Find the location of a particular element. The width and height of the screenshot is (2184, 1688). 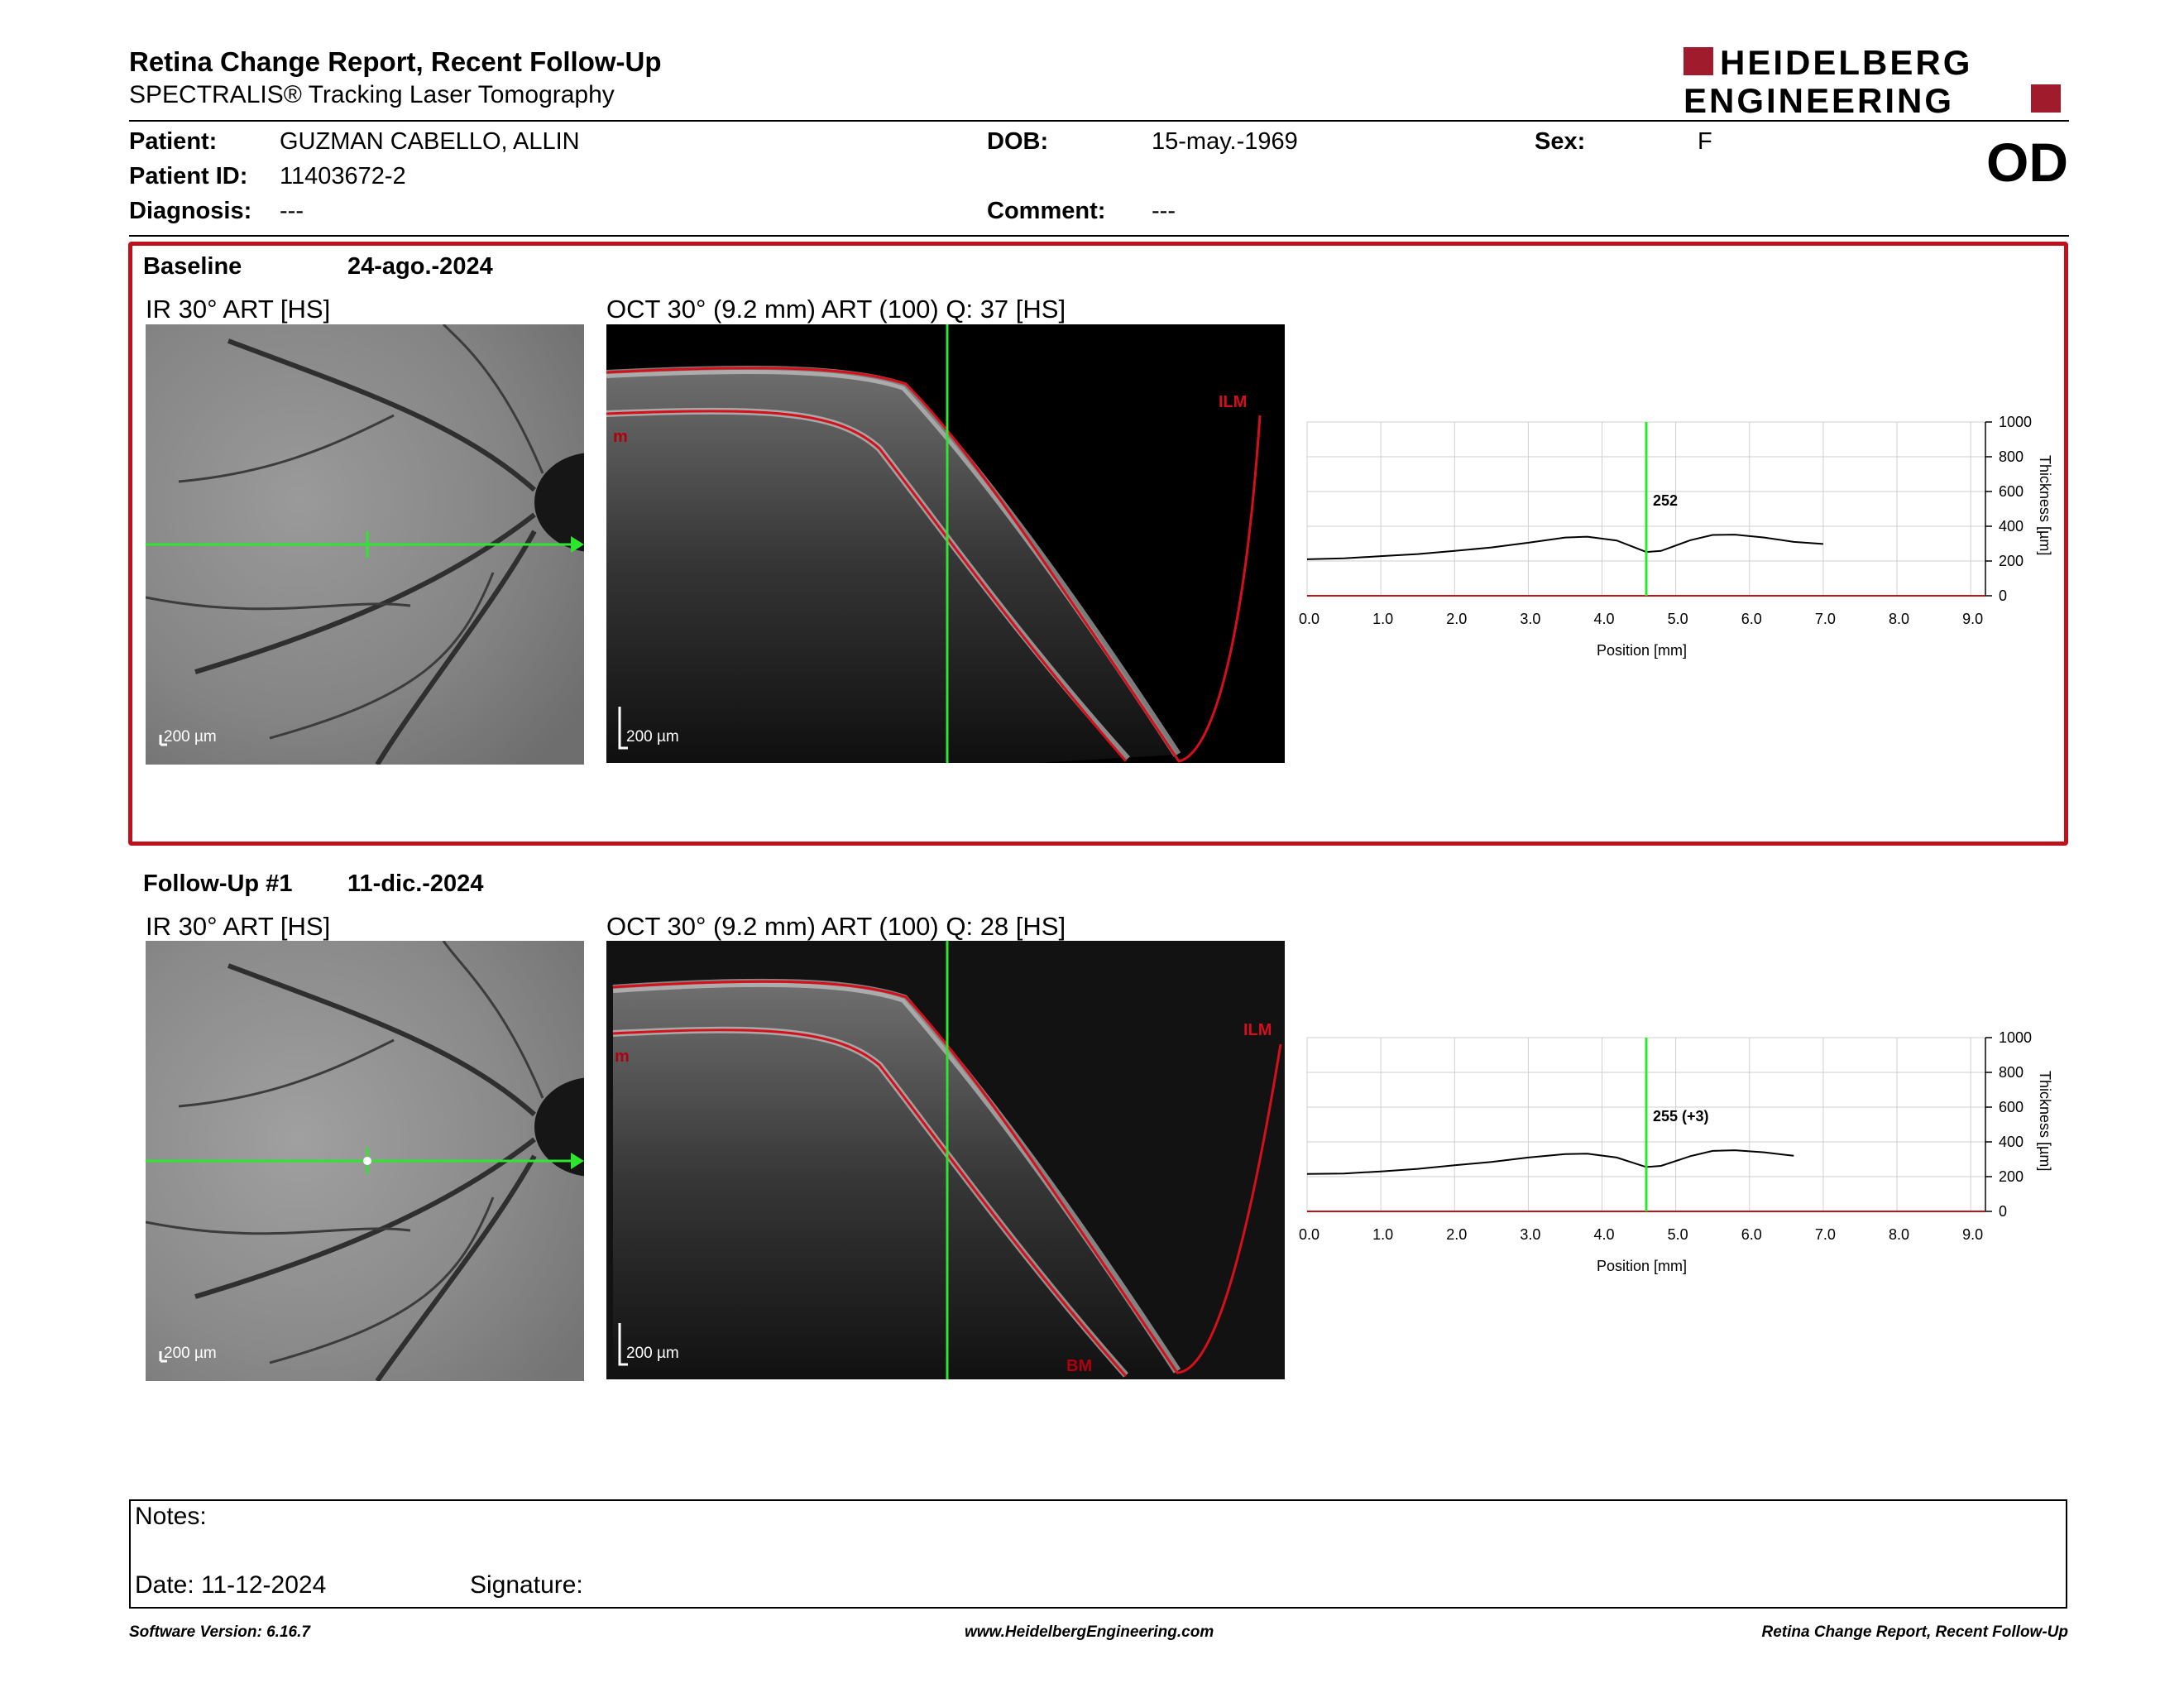

followup-oct-title: OCT 30° (9.2 mm) ART (100) Q: 28 [HS] is located at coordinates (836, 926).